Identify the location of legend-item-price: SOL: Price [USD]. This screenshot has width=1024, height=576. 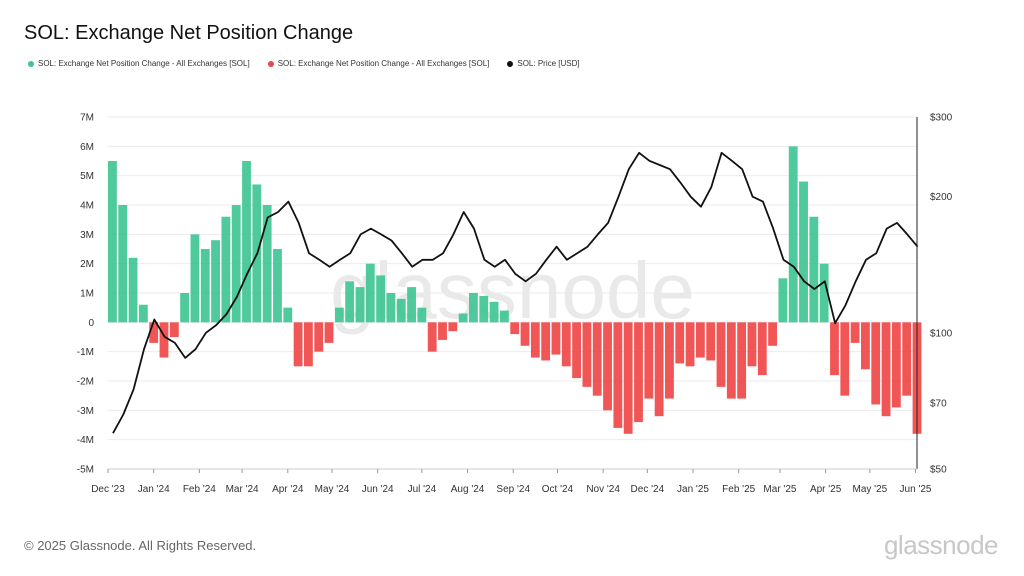
(543, 63).